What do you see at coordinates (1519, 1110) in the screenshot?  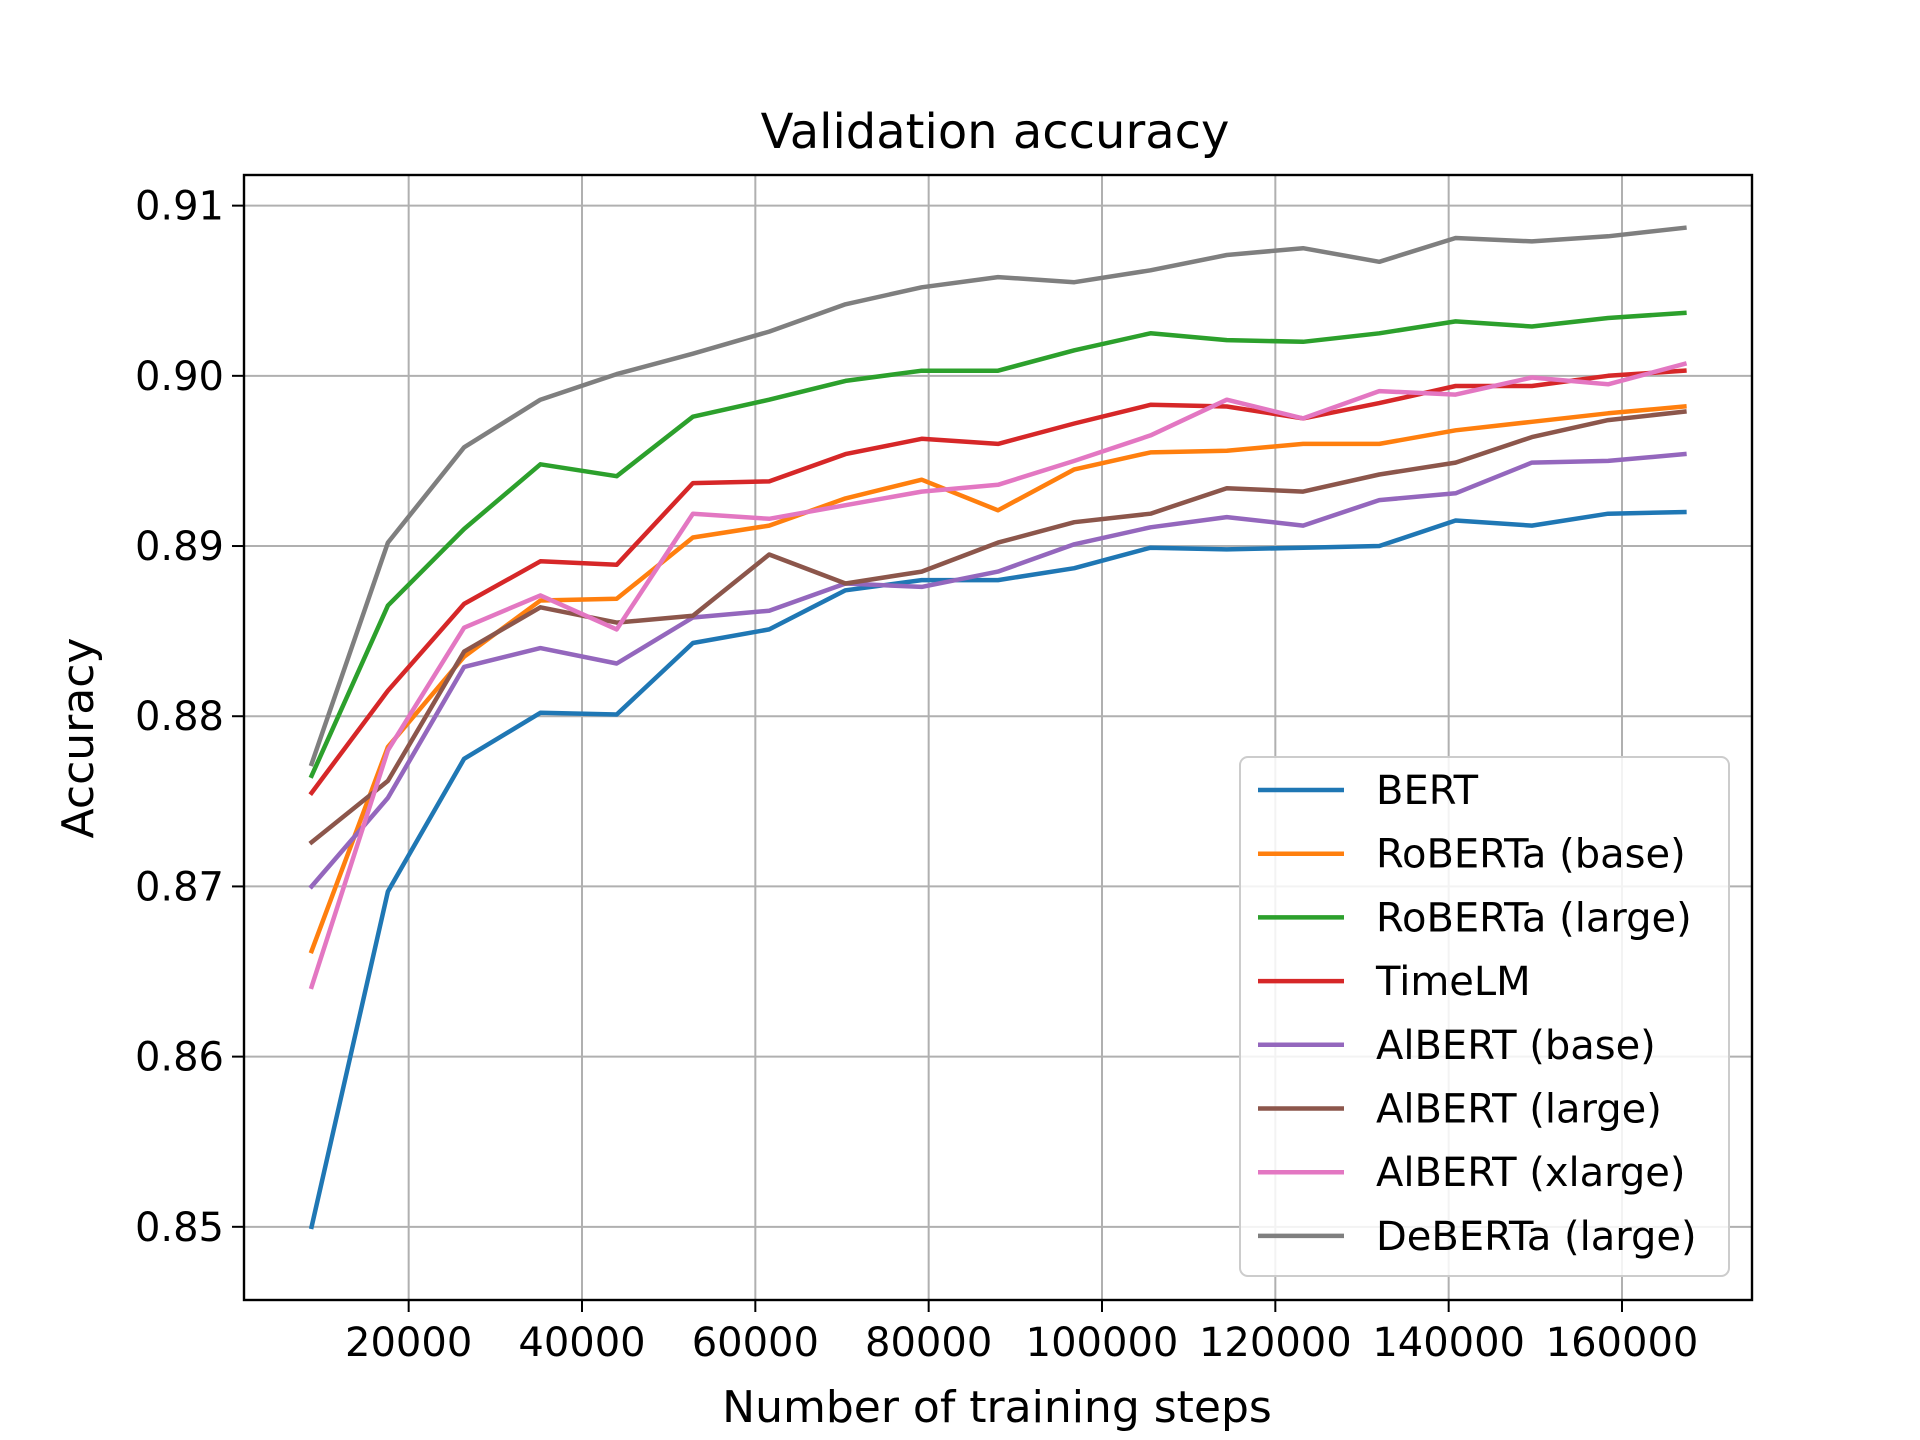 I see `legend-label-albert-large: AlBERT (large)` at bounding box center [1519, 1110].